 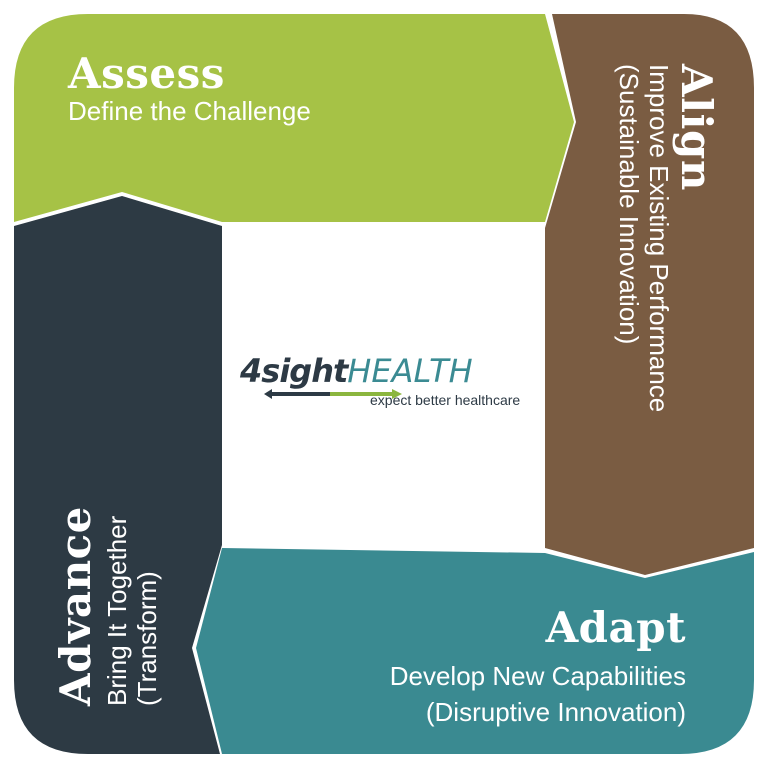 I want to click on align-line2: (Sustainable Innovation), so click(x=629, y=204).